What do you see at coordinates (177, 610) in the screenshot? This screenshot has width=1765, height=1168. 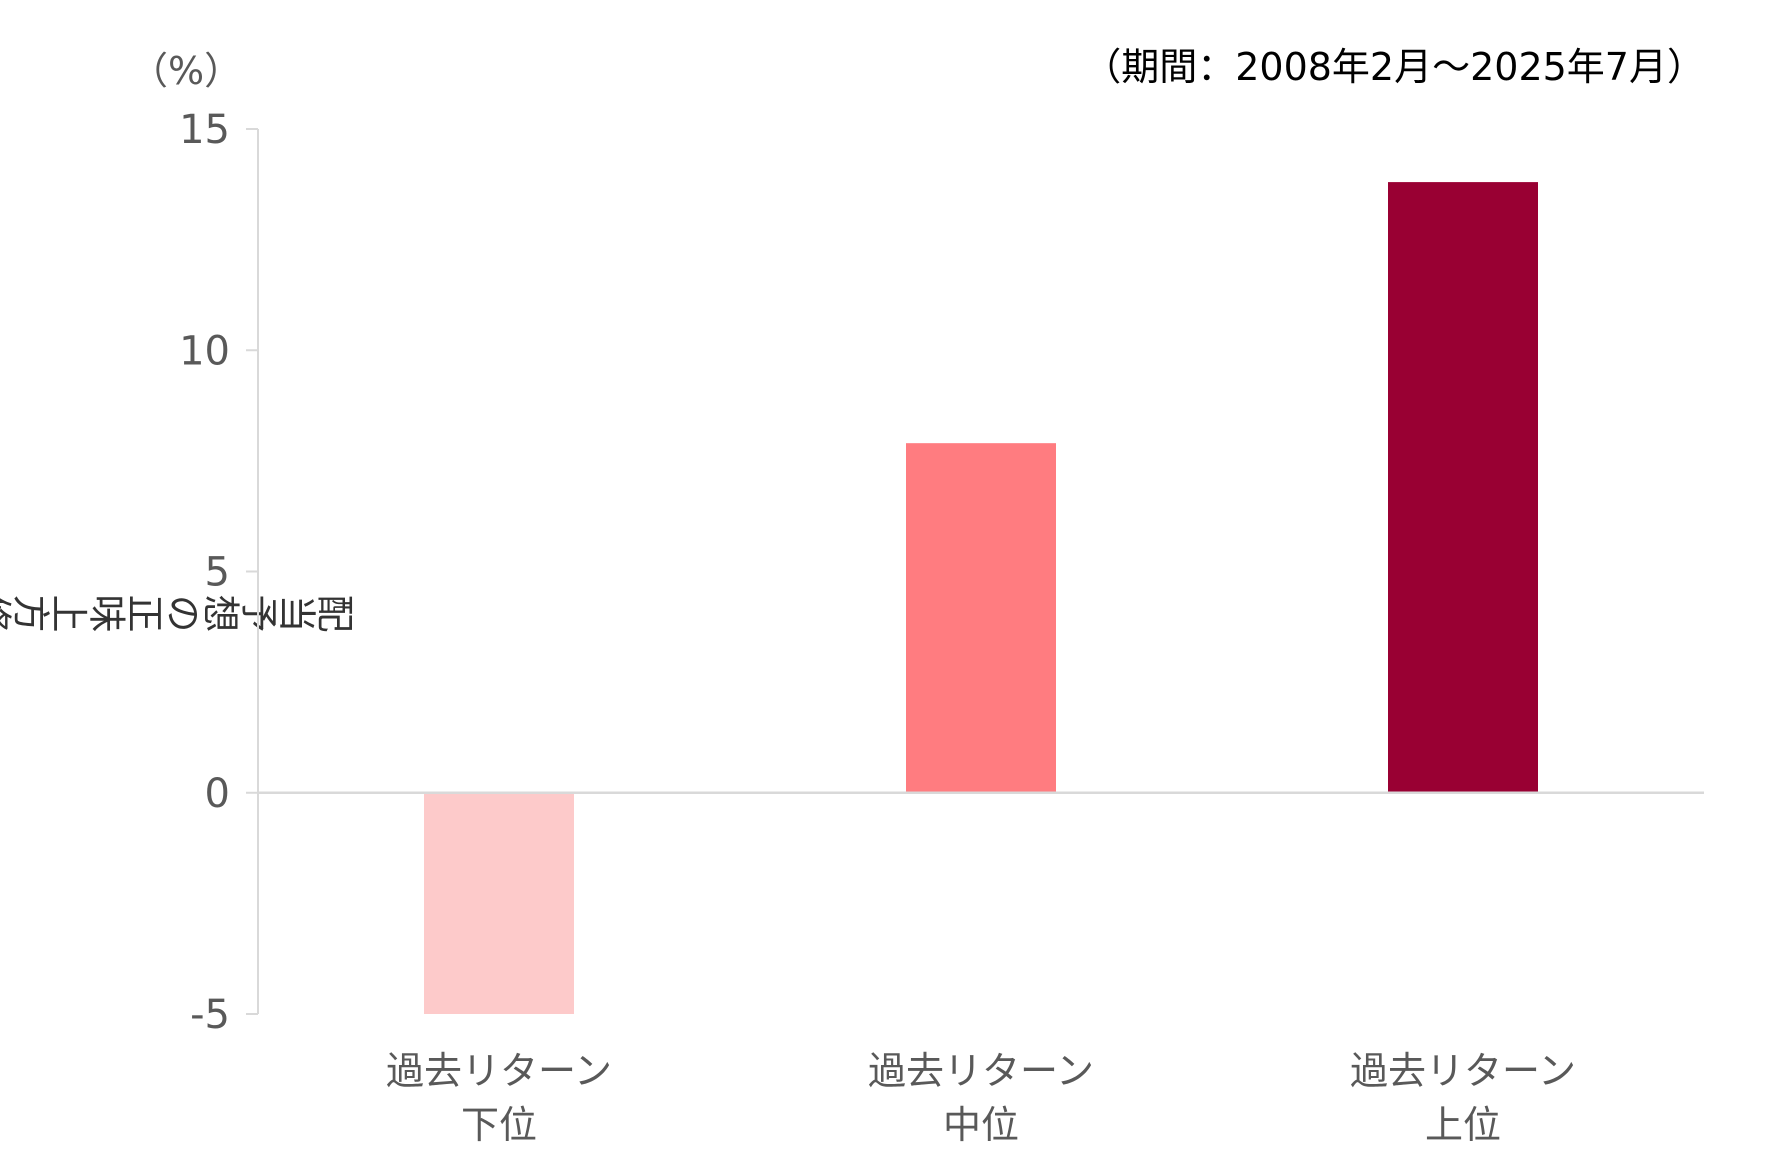 I see `y-axis-label: 配当予想の正味上方修正銘柄比率` at bounding box center [177, 610].